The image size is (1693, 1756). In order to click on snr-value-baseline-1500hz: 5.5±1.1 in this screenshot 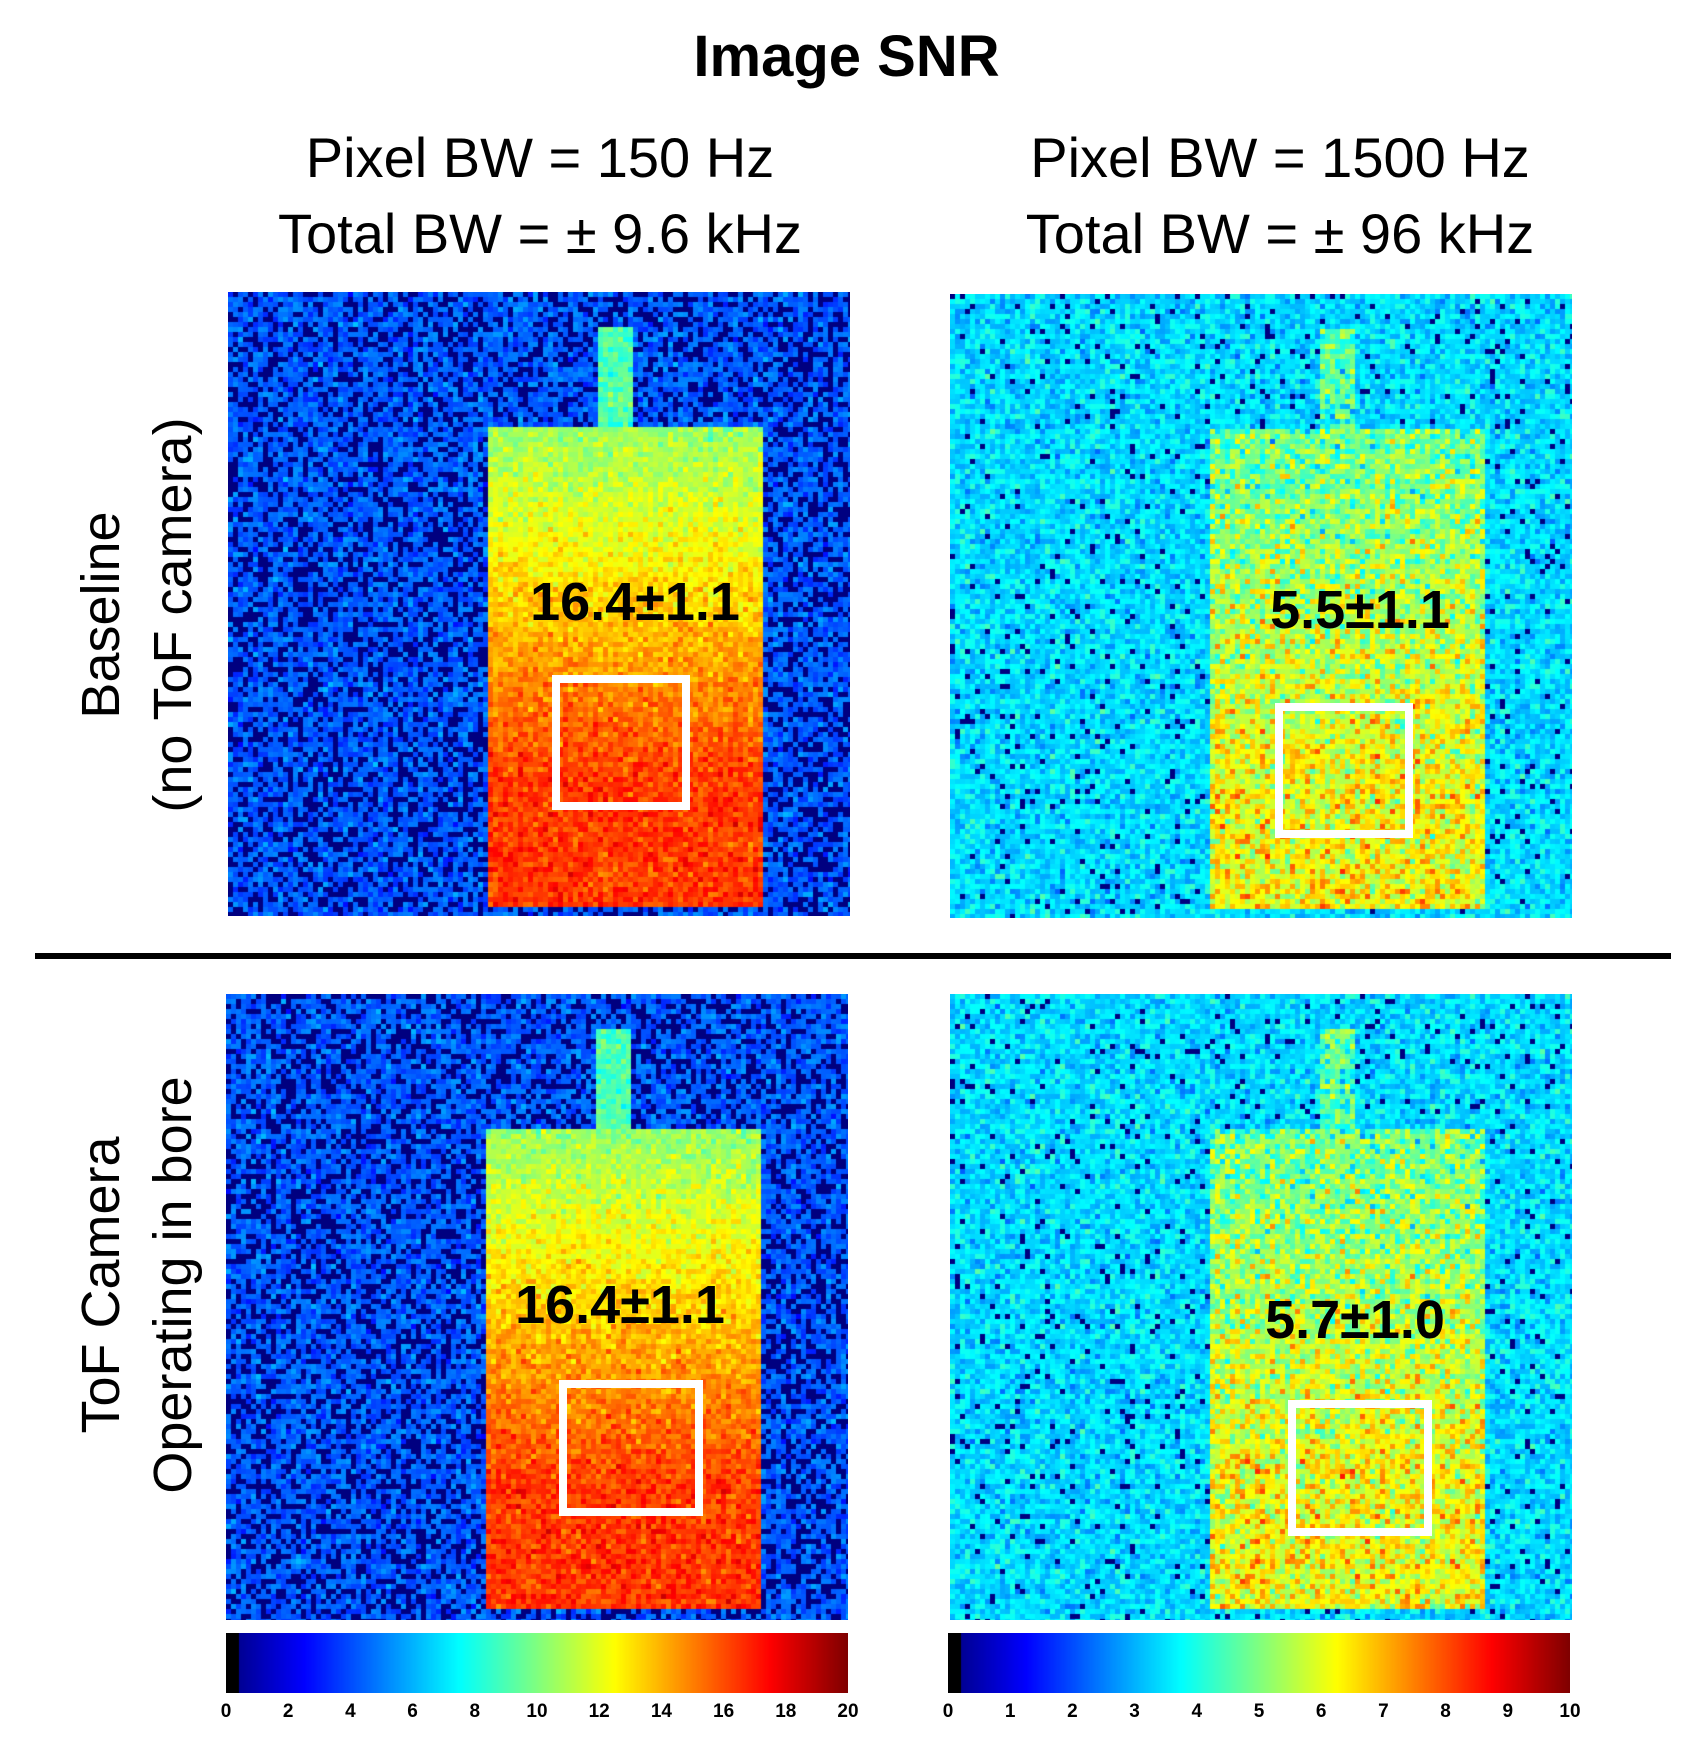, I will do `click(1360, 610)`.